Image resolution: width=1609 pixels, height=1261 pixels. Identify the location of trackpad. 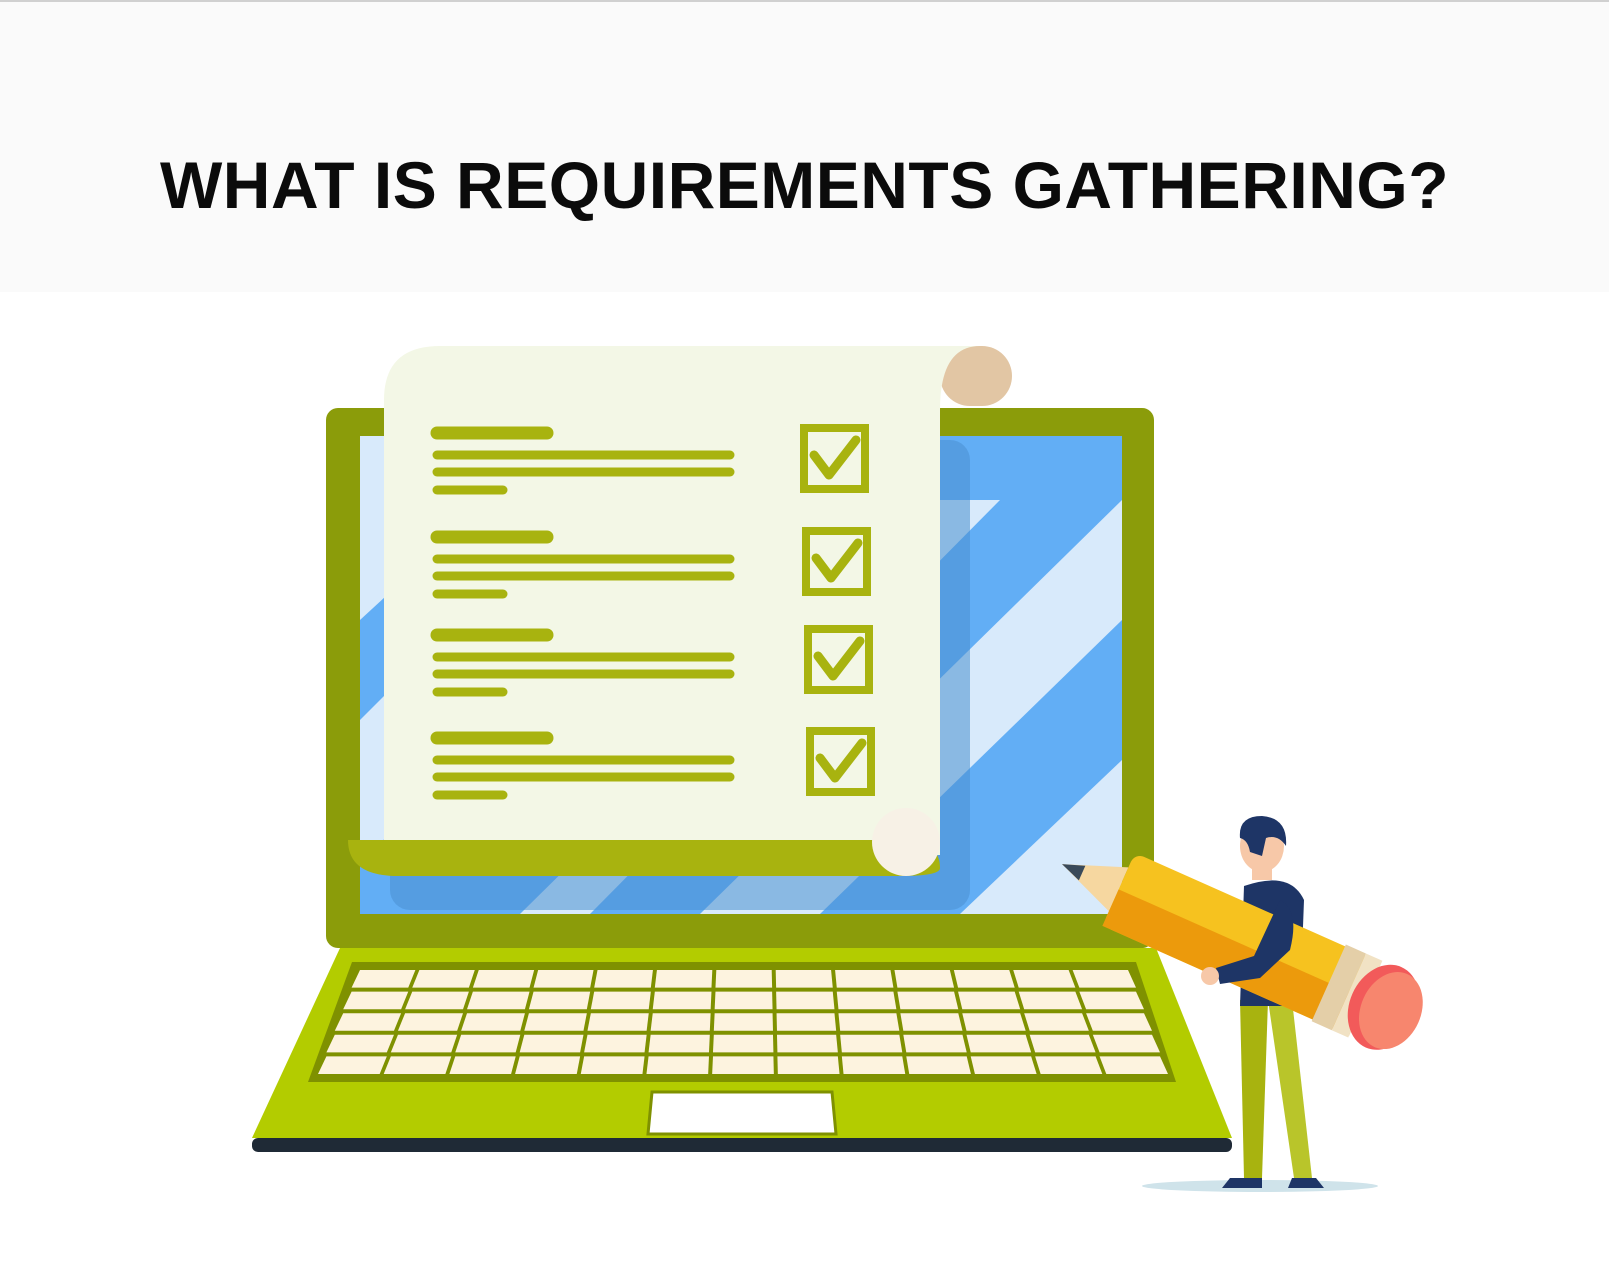
(742, 1113).